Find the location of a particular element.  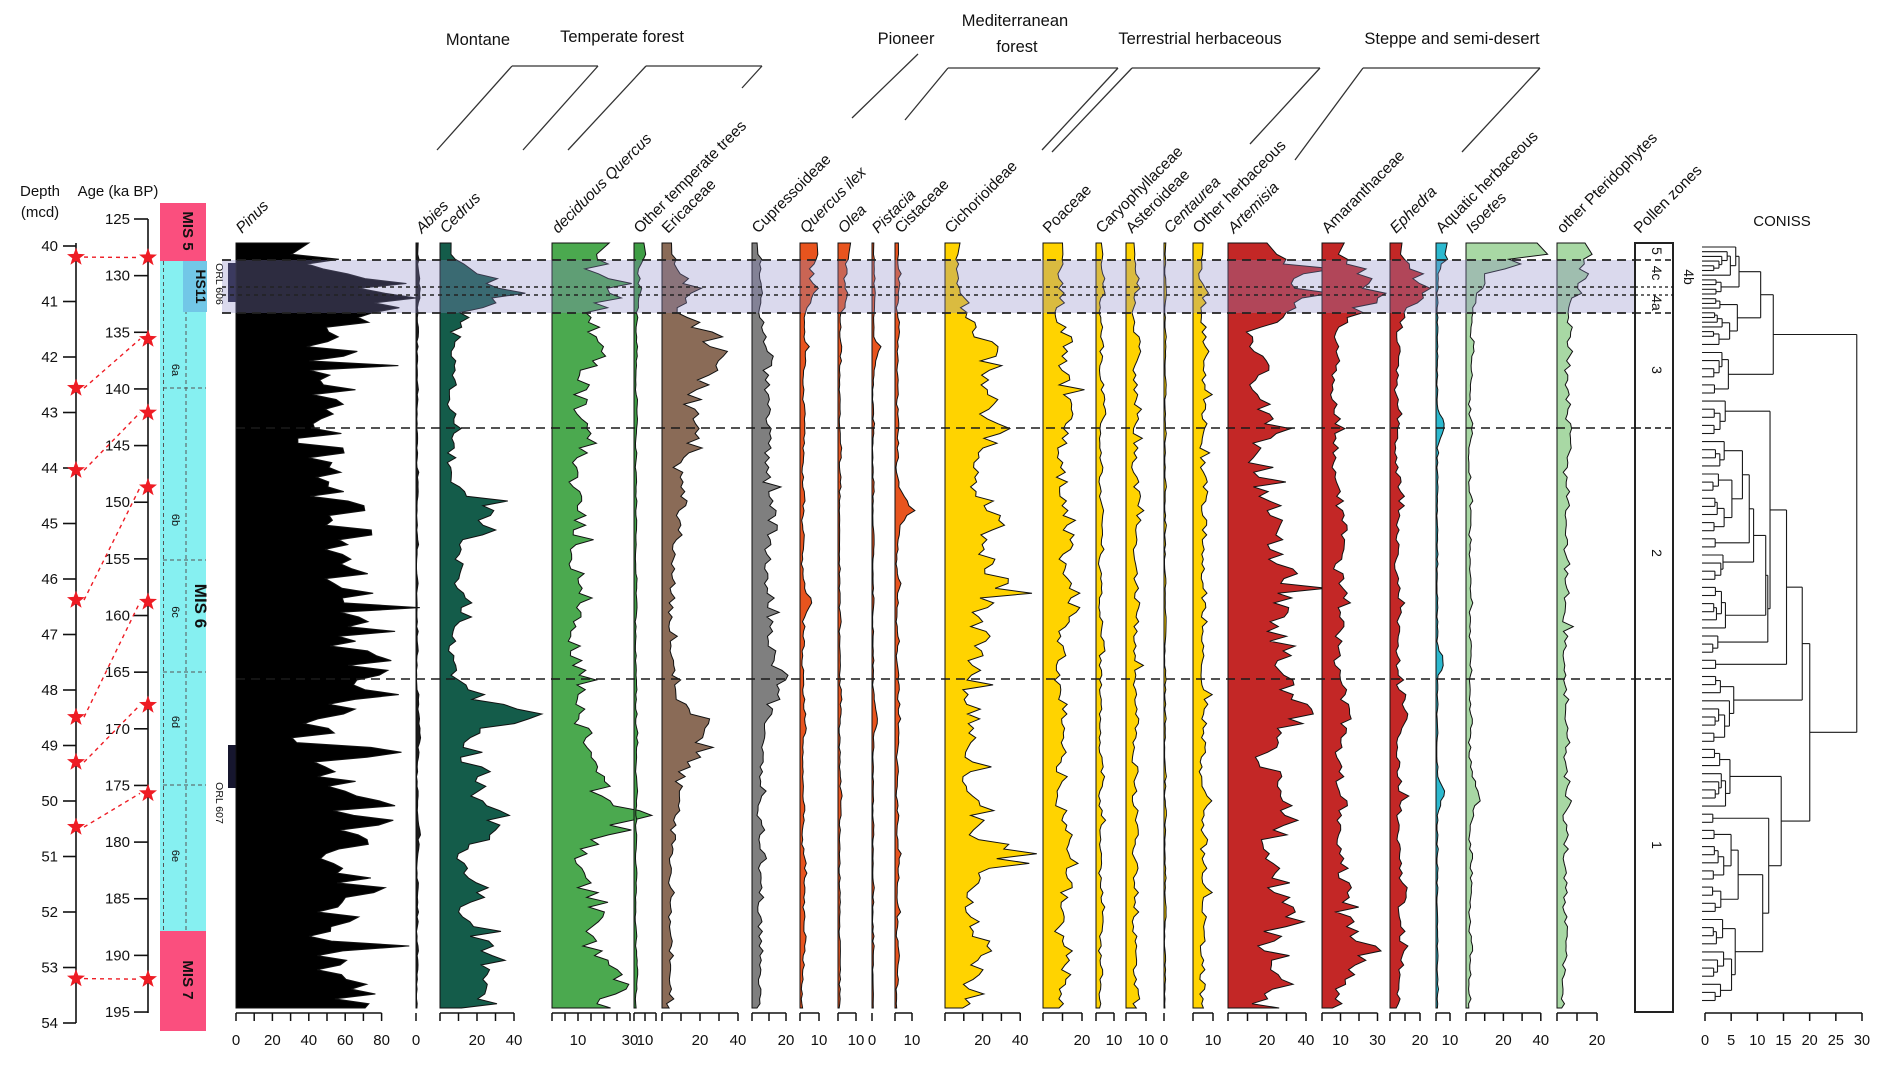

zone-number: 3 is located at coordinates (1657, 370).